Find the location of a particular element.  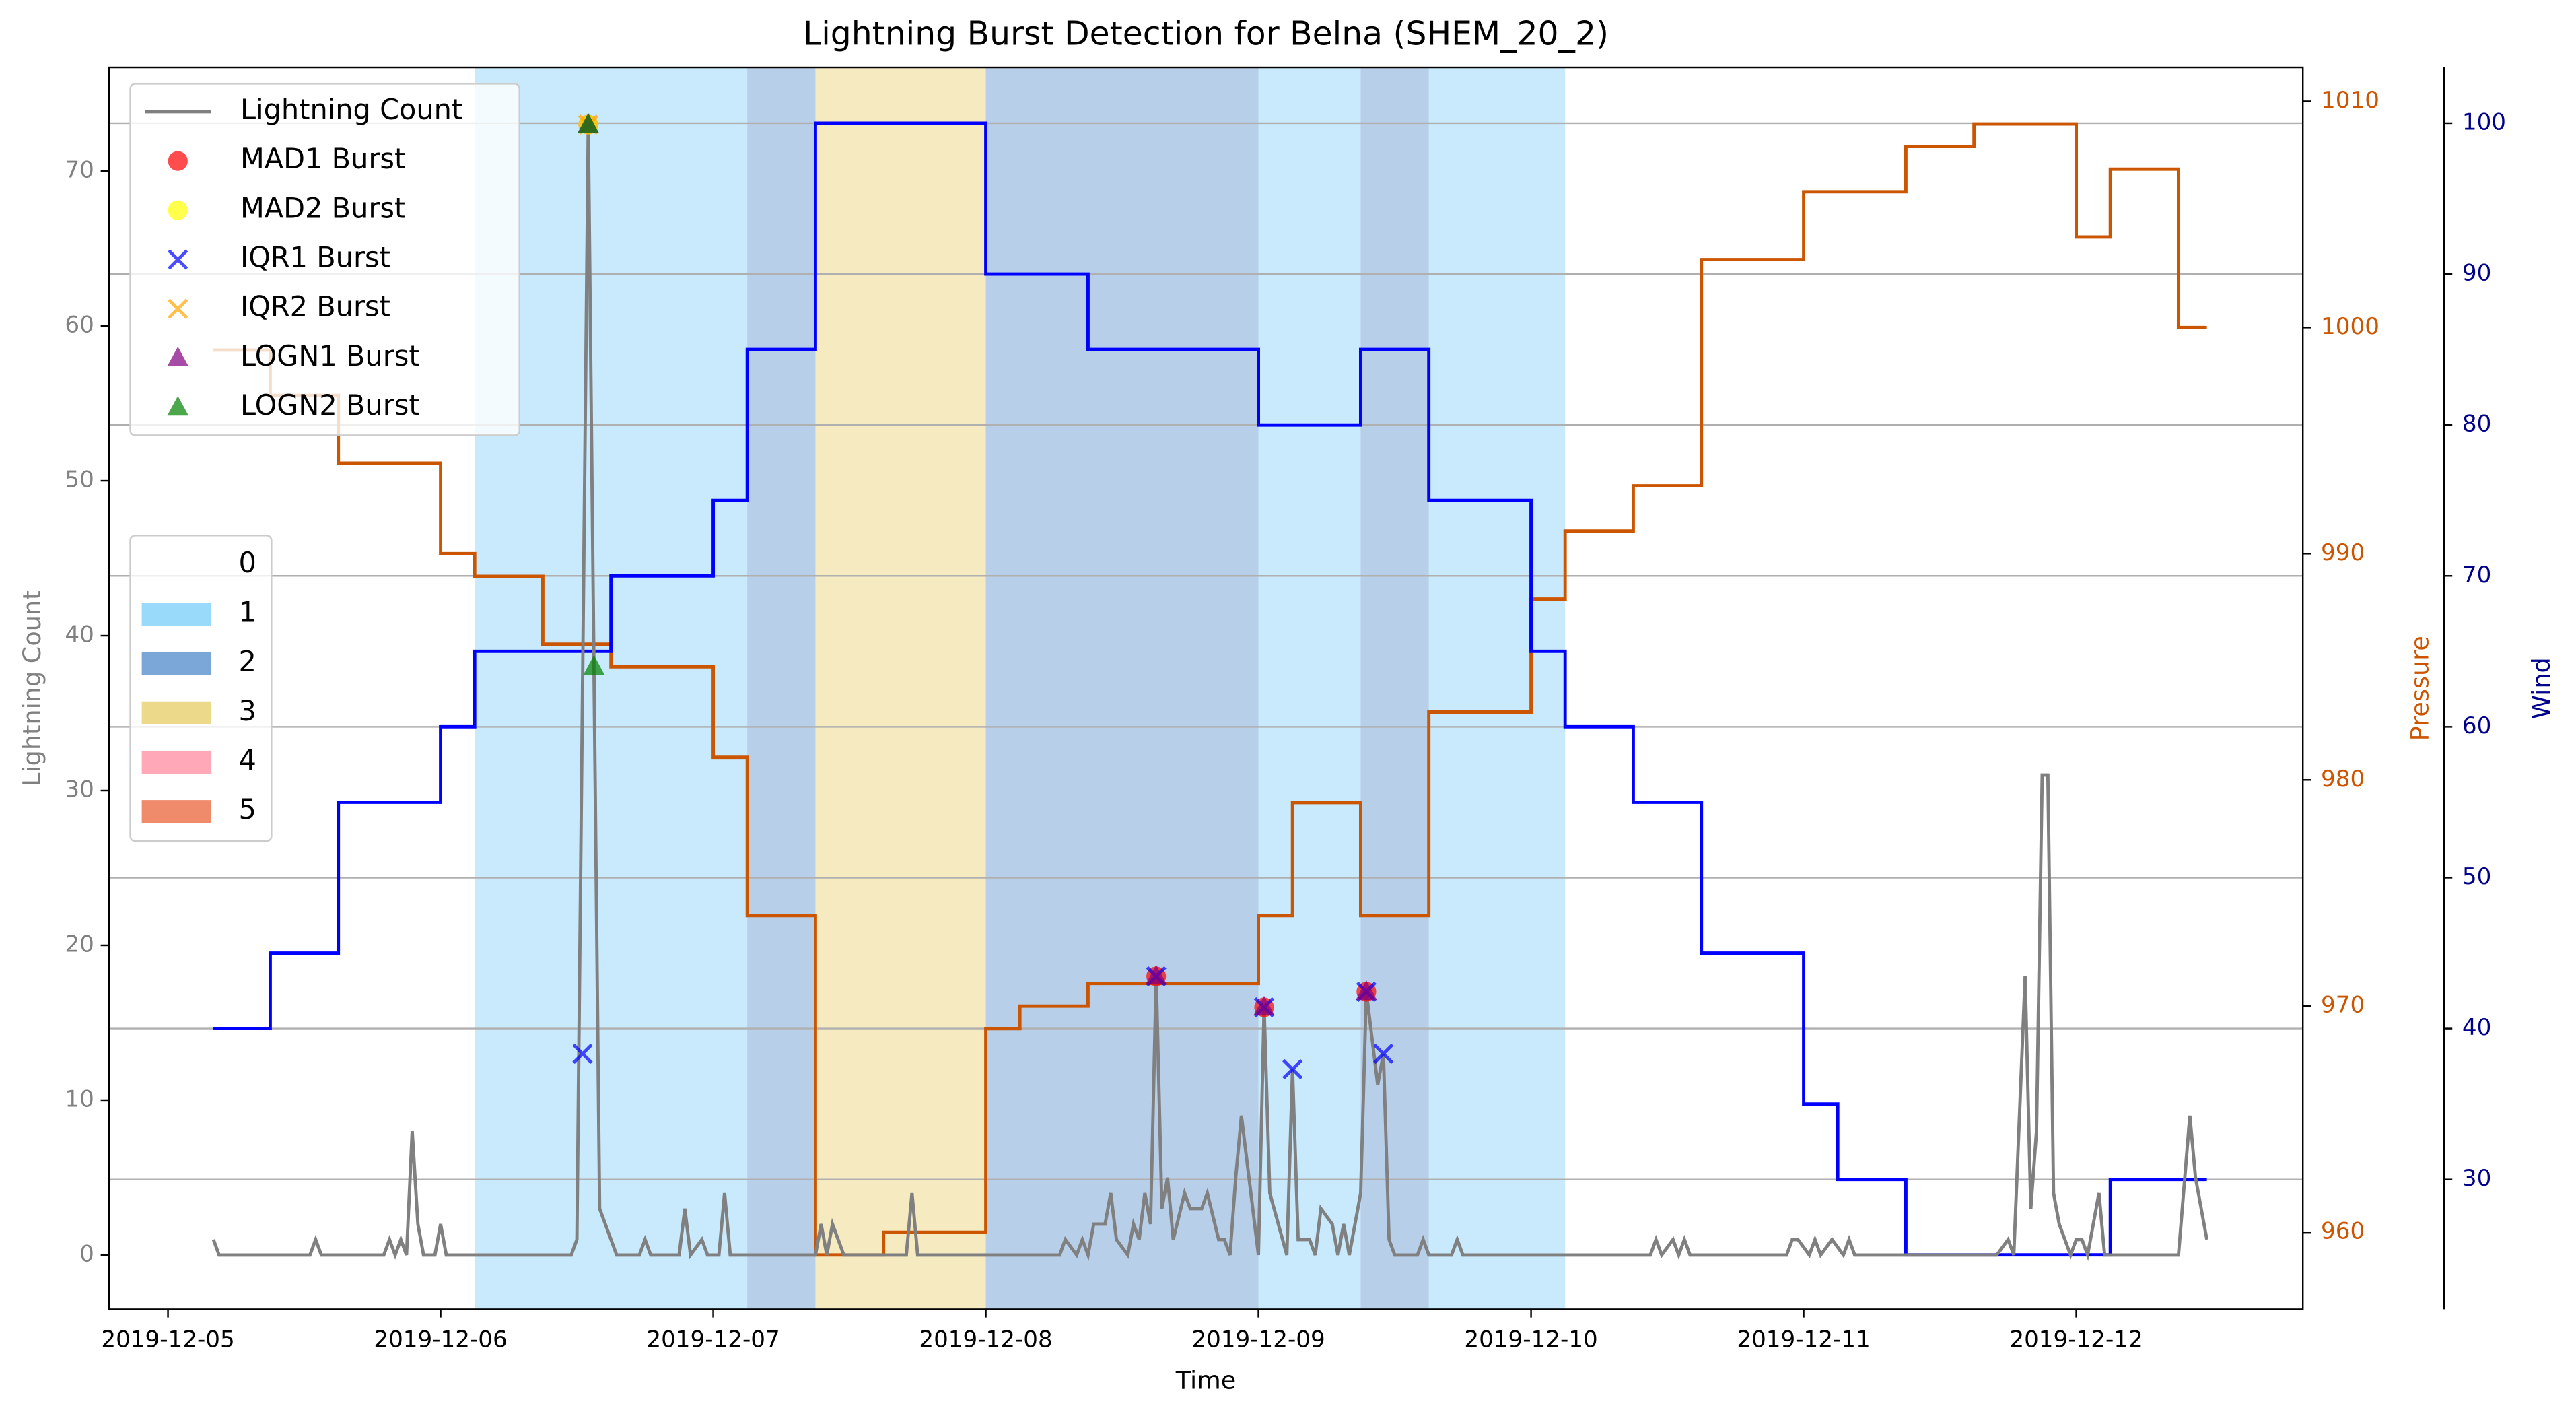

y-tick-label: 10 is located at coordinates (79, 1098).